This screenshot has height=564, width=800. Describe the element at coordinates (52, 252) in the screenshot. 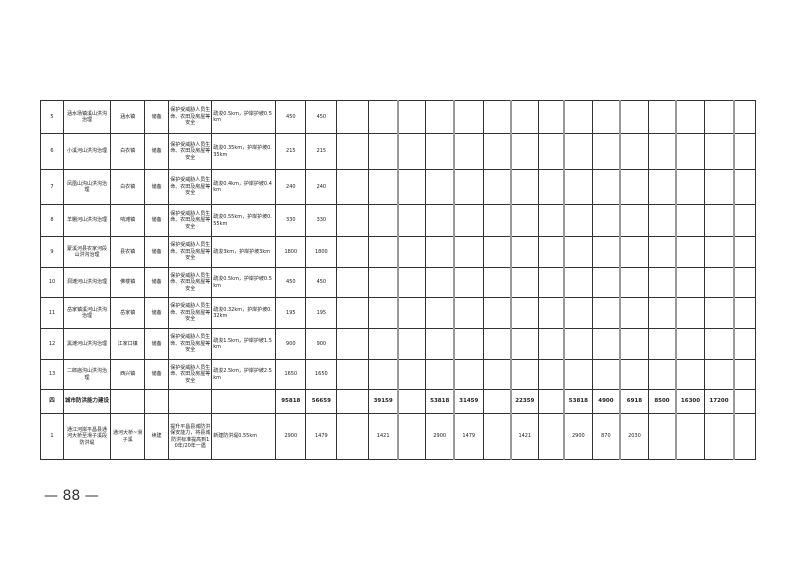

I see `cell-no: 9` at that location.